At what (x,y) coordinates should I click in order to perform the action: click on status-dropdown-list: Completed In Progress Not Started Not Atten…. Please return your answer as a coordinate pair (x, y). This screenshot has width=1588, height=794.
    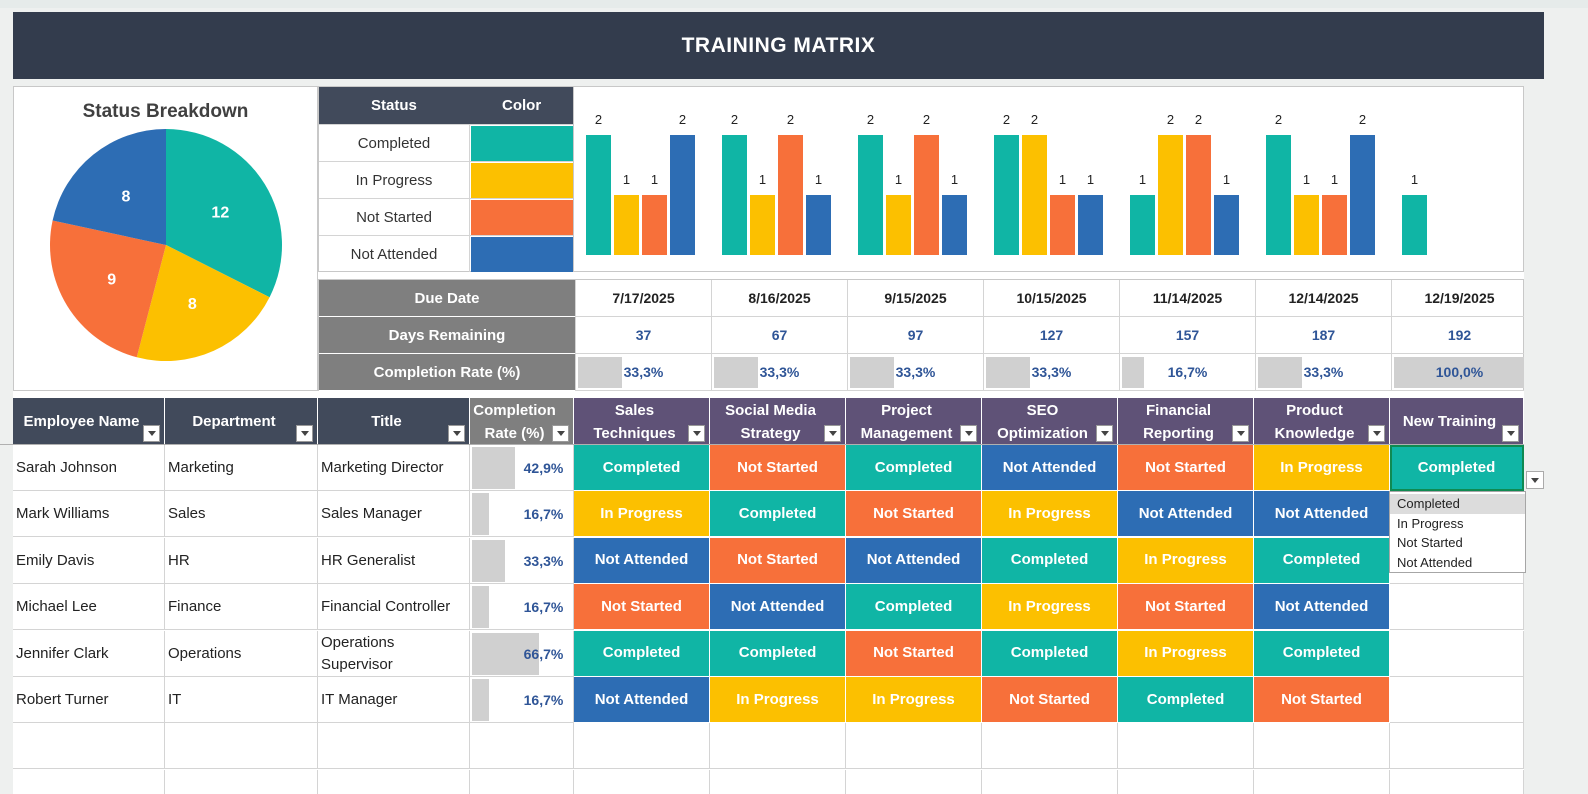
    Looking at the image, I should click on (1457, 532).